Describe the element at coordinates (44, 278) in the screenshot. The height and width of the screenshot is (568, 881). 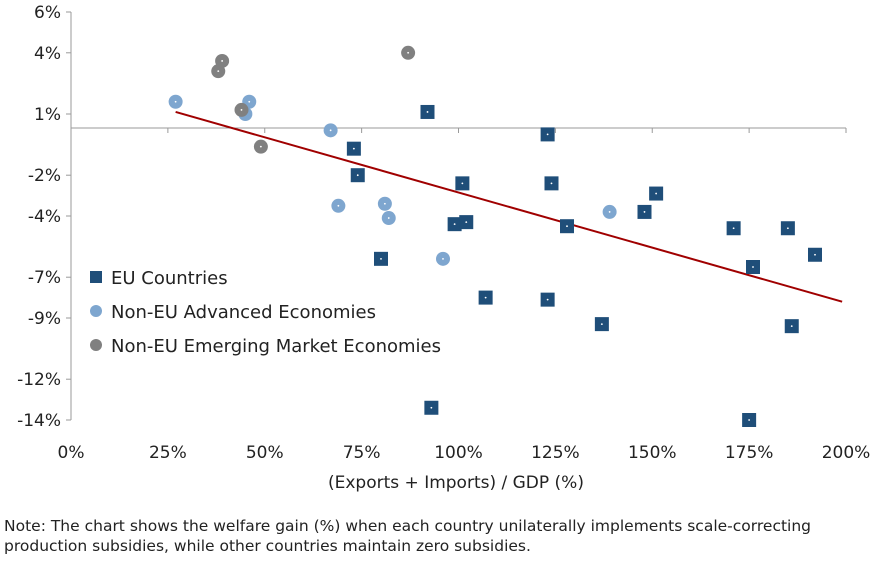
I see `y-tick-label: -7%` at that location.